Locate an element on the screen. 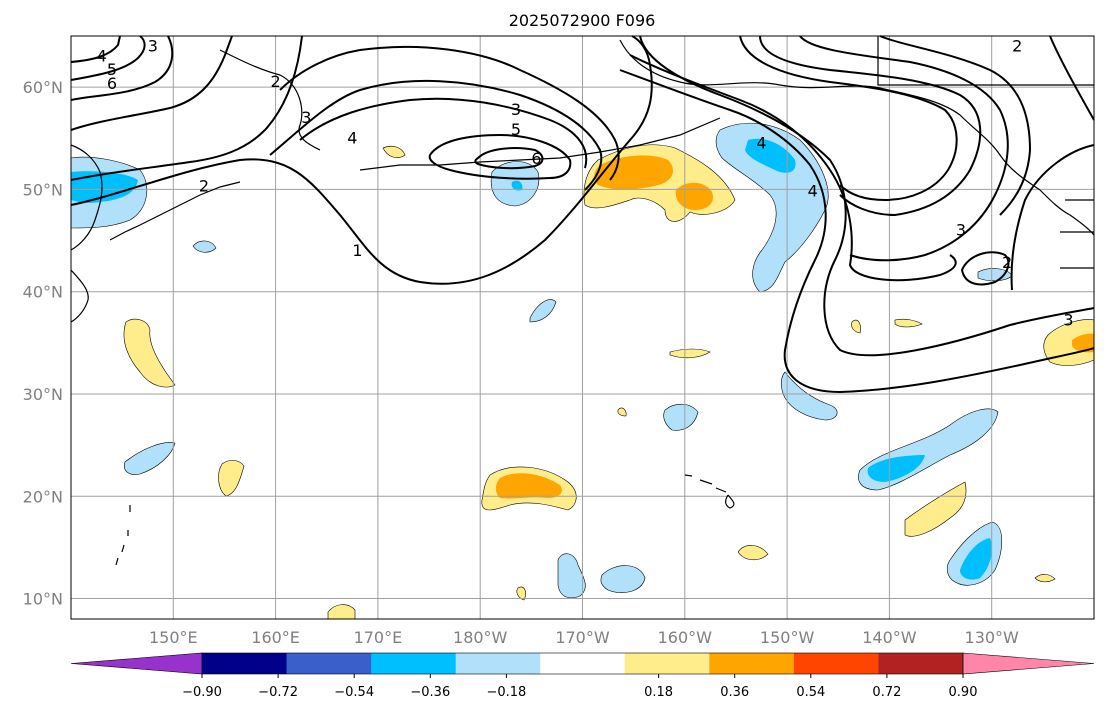 The height and width of the screenshot is (712, 1105). latitude-tick-label: 40°N is located at coordinates (43, 292).